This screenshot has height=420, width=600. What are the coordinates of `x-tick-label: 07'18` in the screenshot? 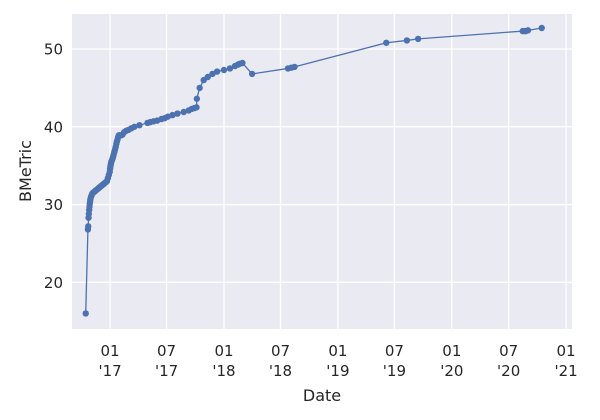 It's located at (280, 361).